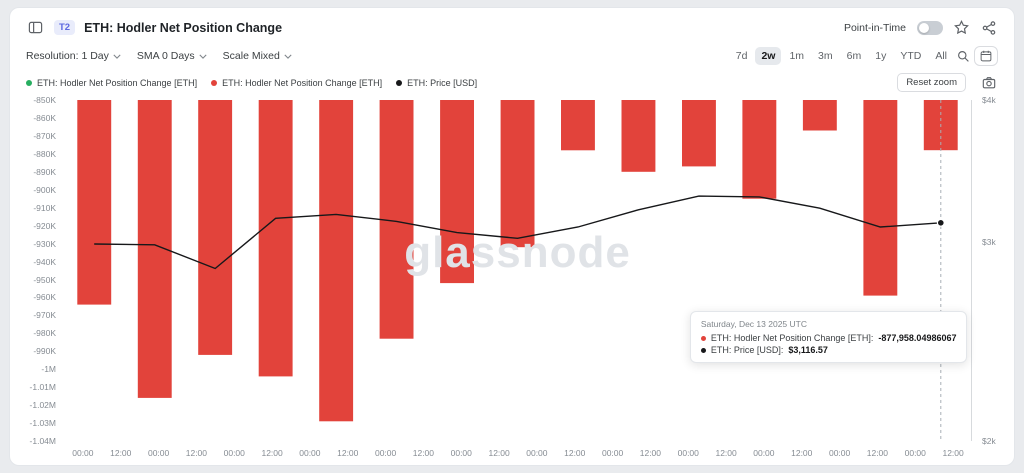  Describe the element at coordinates (44, 351) in the screenshot. I see `left-axis-tick: -990K` at that location.